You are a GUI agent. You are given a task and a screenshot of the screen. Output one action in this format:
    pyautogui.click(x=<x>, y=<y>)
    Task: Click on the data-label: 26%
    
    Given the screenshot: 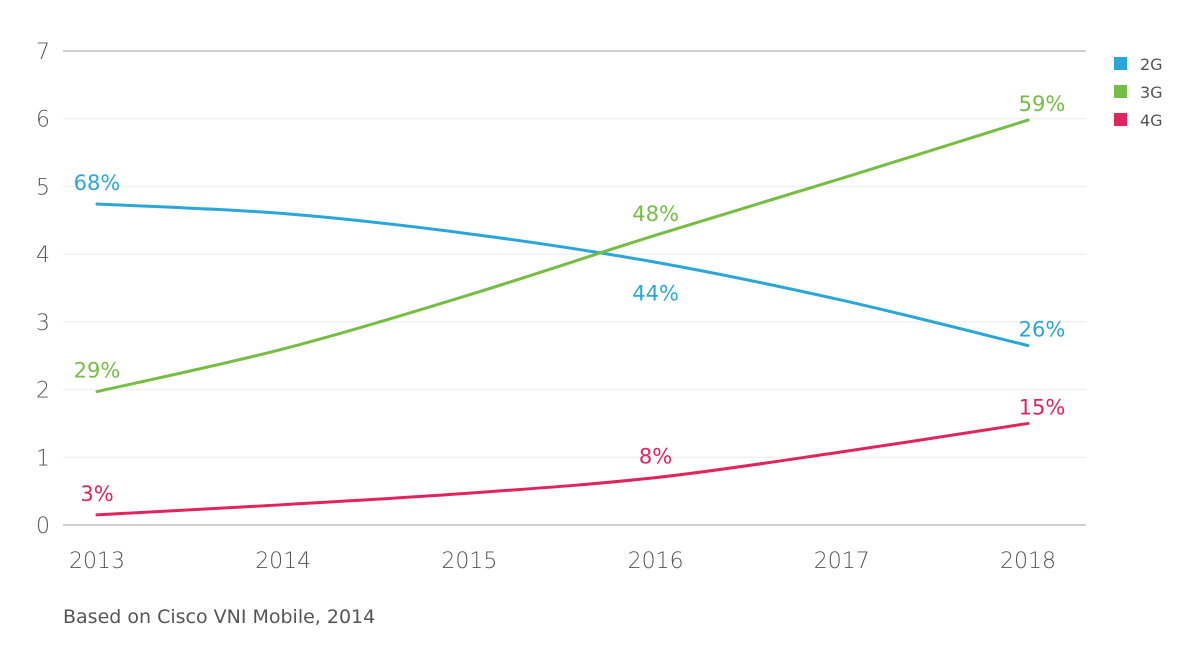 What is the action you would take?
    pyautogui.click(x=1042, y=330)
    